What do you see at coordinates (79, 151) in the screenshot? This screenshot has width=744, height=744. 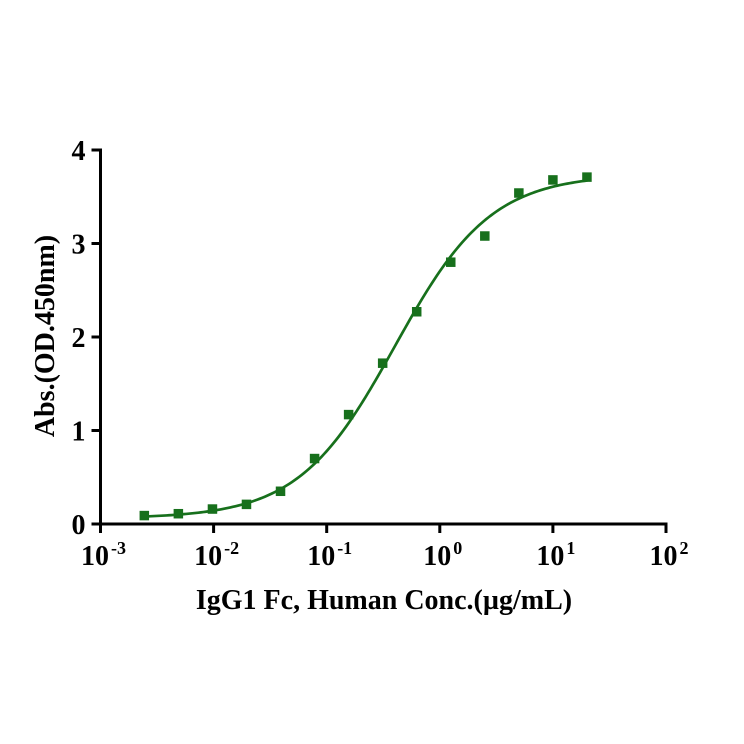 I see `y-tick-label: 4` at bounding box center [79, 151].